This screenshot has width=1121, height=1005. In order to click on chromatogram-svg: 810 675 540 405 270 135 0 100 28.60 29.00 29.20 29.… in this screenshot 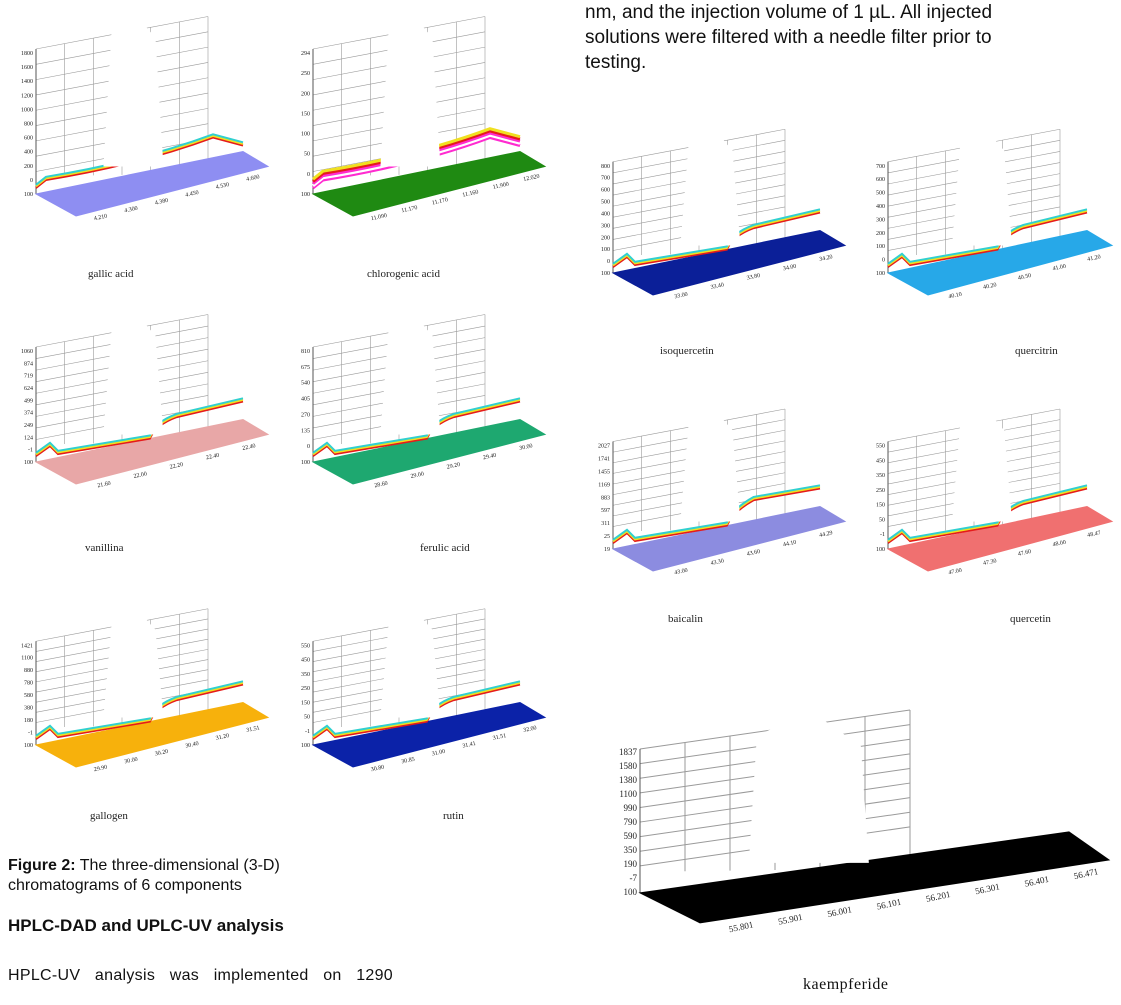, I will do `click(424, 402)`.